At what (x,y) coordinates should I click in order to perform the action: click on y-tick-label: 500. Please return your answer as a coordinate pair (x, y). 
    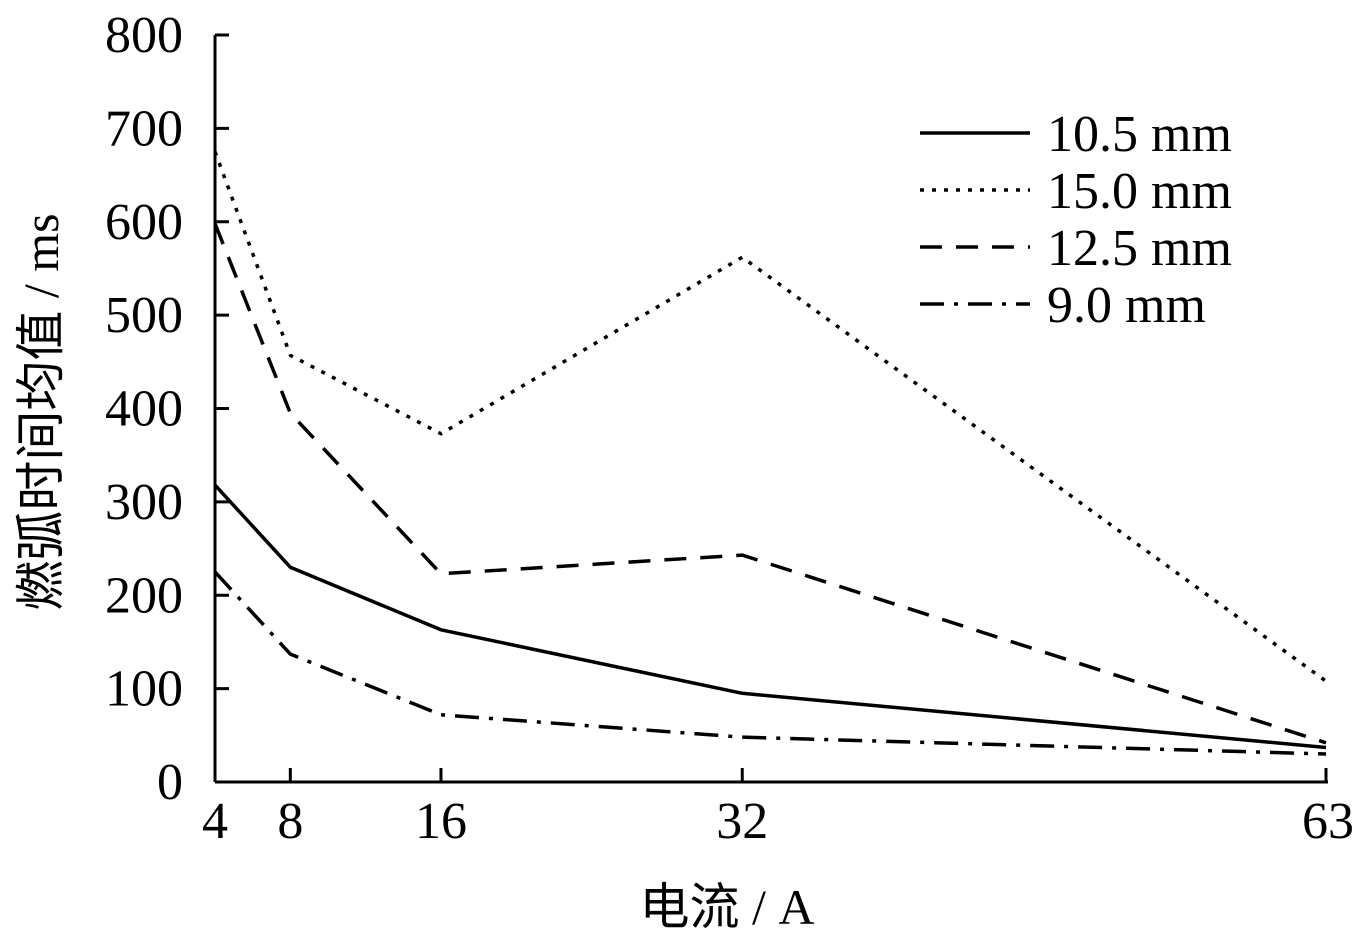
    Looking at the image, I should click on (144, 315).